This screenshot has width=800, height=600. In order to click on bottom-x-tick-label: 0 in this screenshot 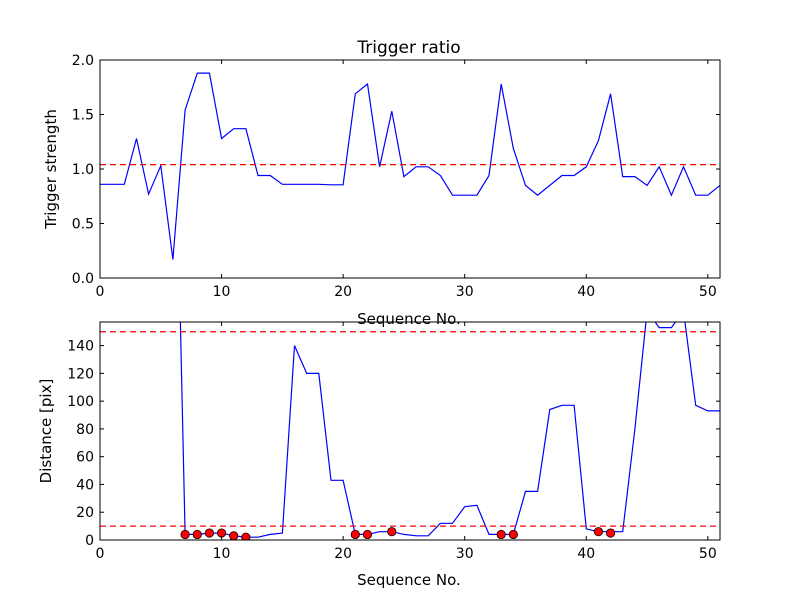, I will do `click(100, 554)`.